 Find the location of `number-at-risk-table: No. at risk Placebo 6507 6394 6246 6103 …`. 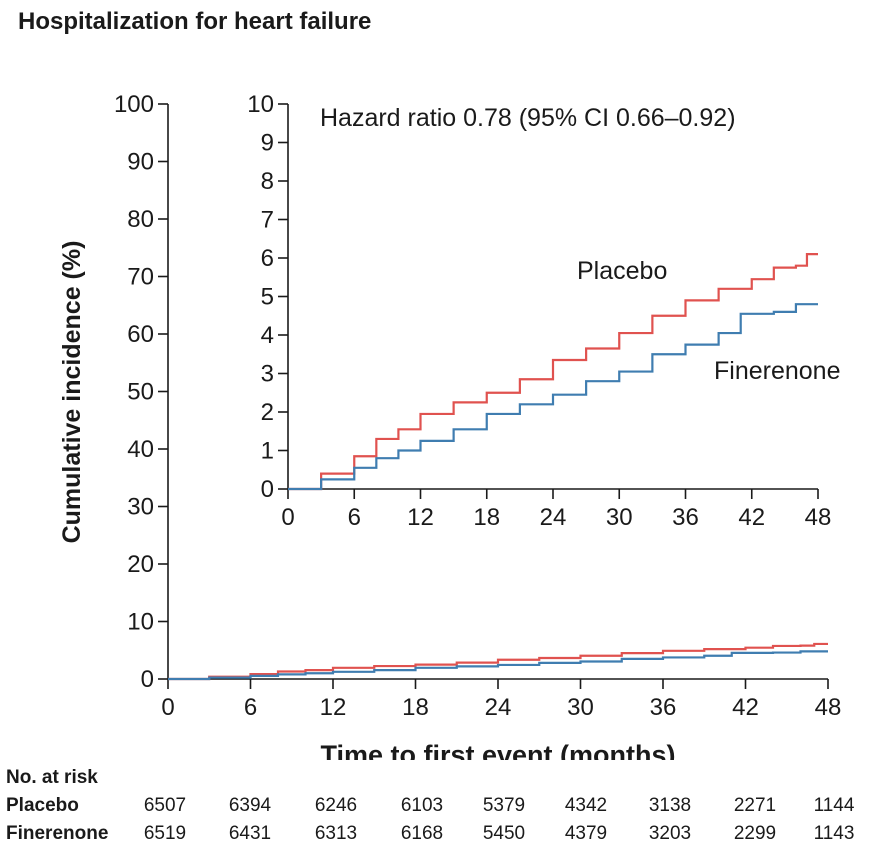

number-at-risk-table: No. at risk Placebo 6507 6394 6246 6103 … is located at coordinates (436, 806).